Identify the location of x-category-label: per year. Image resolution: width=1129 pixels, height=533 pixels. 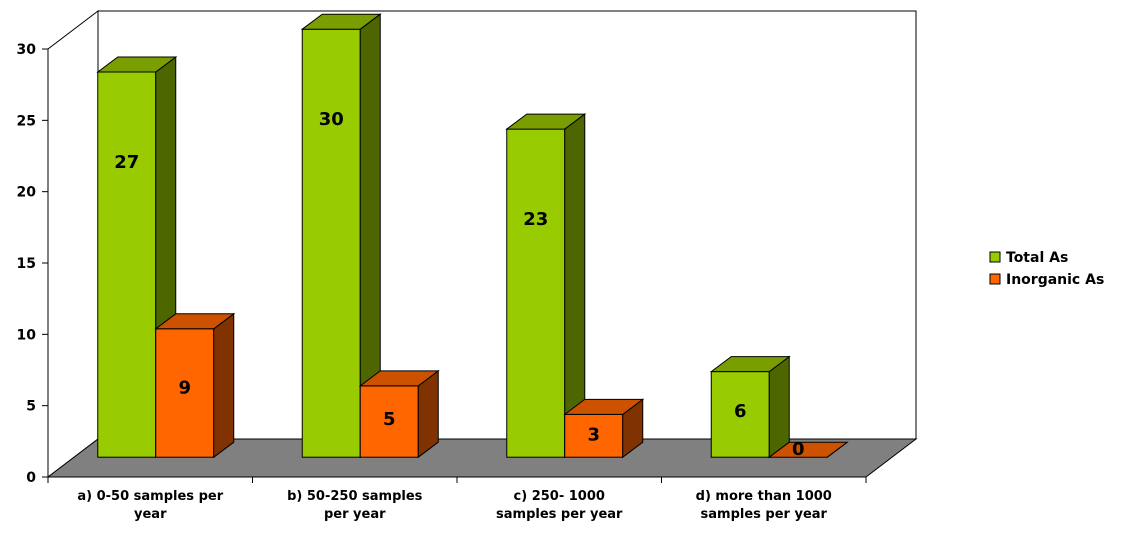
(355, 514).